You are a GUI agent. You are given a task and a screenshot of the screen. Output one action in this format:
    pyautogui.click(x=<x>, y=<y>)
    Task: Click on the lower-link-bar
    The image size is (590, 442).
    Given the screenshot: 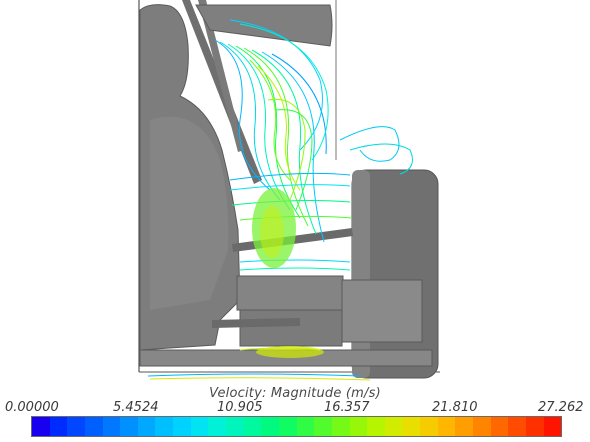 What is the action you would take?
    pyautogui.click(x=256, y=323)
    